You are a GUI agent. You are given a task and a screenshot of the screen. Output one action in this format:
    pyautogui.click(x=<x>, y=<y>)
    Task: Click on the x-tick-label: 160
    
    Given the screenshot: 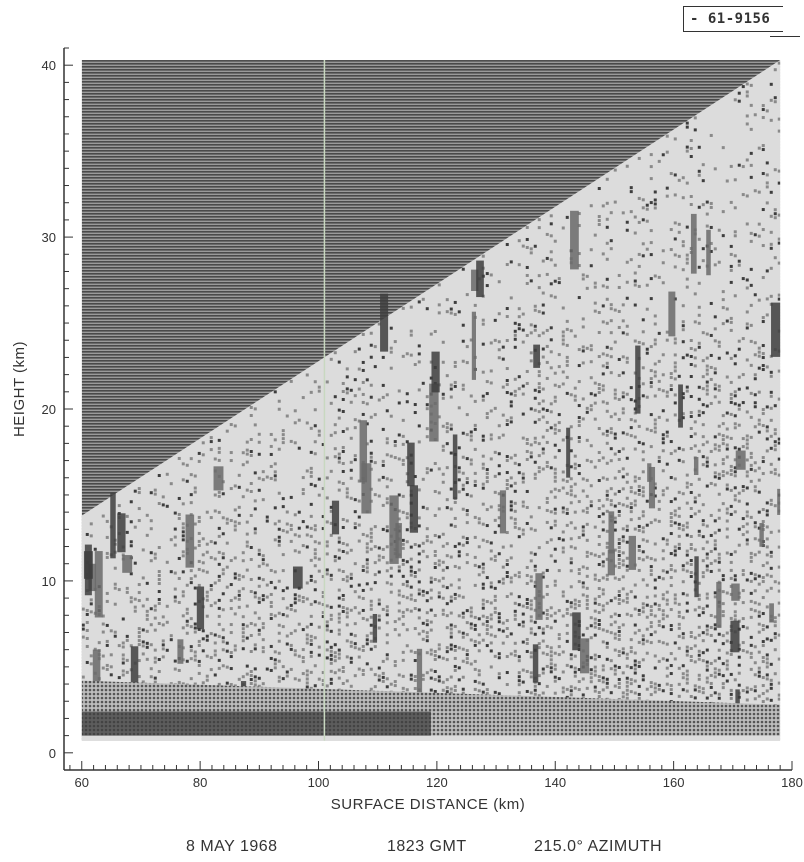 What is the action you would take?
    pyautogui.click(x=674, y=782)
    